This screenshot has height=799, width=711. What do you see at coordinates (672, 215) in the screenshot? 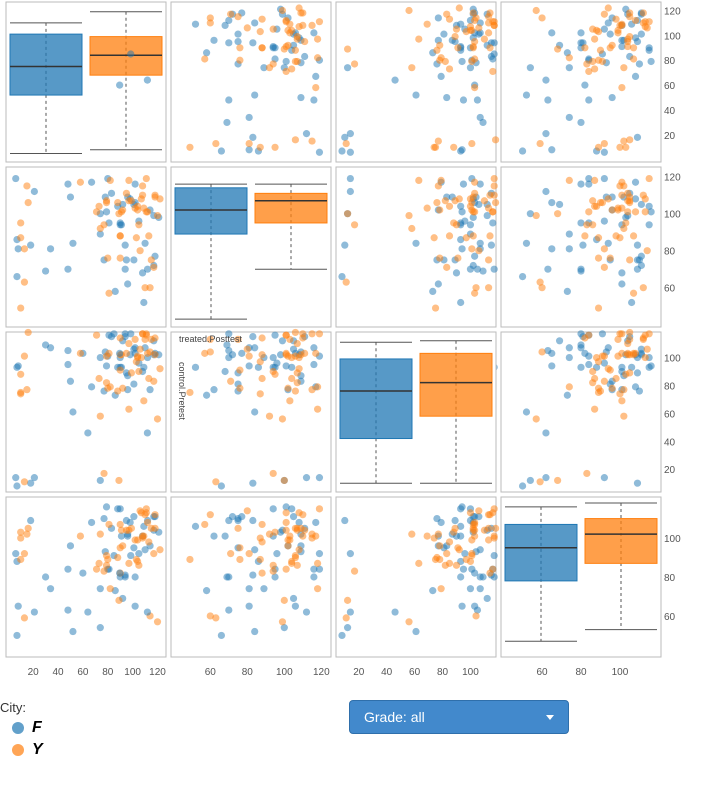
I see `y-tick-row1-2: 100` at bounding box center [672, 215].